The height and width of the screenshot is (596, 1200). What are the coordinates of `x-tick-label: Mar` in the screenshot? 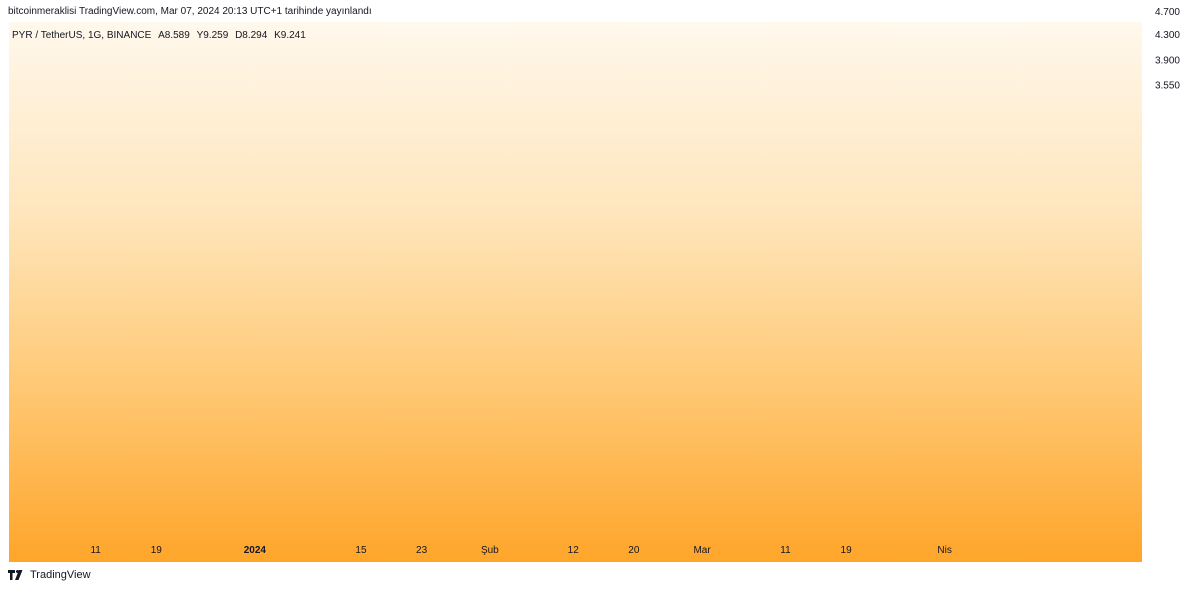 It's located at (702, 550).